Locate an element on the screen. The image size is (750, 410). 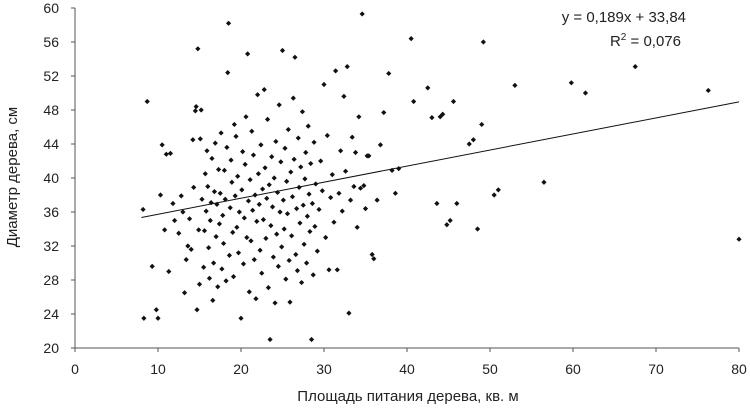
x-tick-label: 0 is located at coordinates (75, 369).